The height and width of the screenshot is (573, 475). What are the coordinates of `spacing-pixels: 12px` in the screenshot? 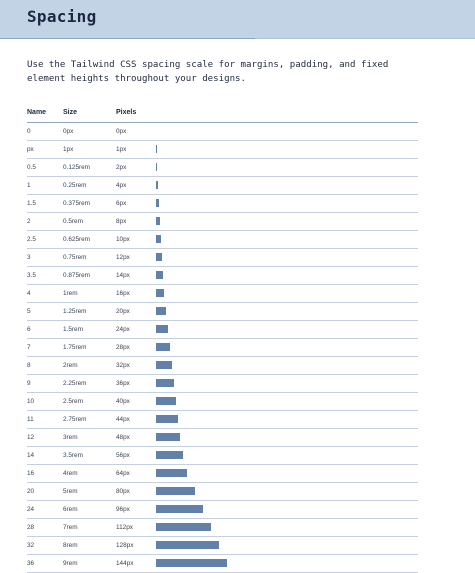 It's located at (123, 257).